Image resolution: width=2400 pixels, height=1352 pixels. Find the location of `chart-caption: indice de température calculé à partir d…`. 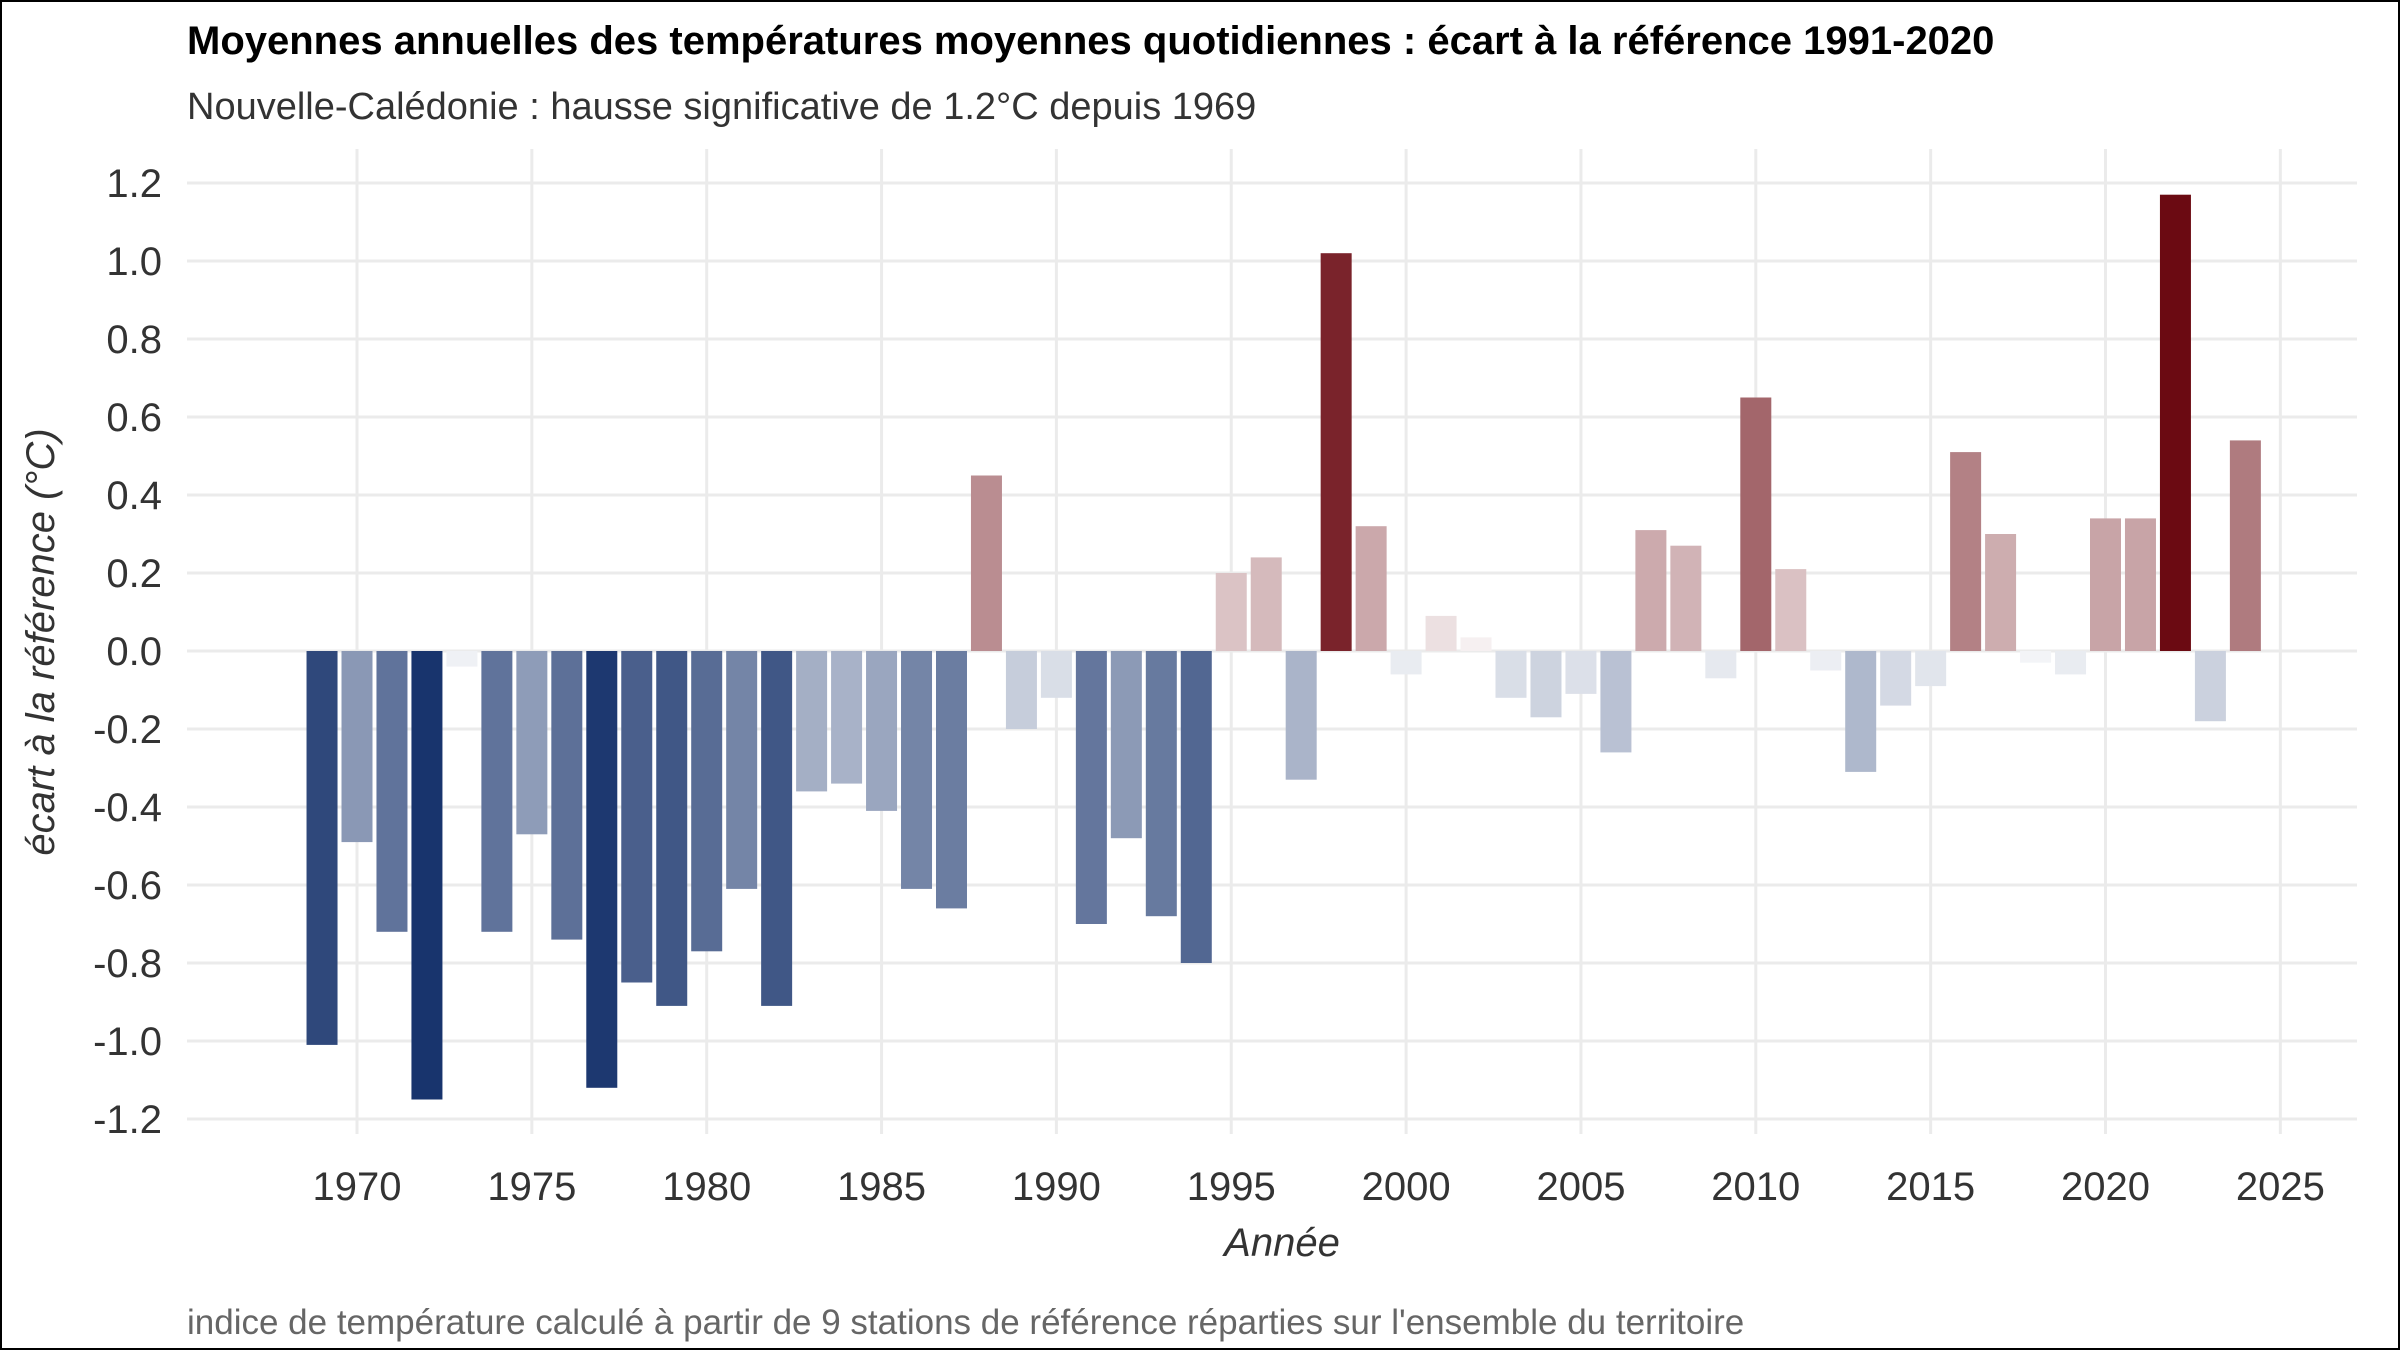

chart-caption: indice de température calculé à partir d… is located at coordinates (965, 1322).